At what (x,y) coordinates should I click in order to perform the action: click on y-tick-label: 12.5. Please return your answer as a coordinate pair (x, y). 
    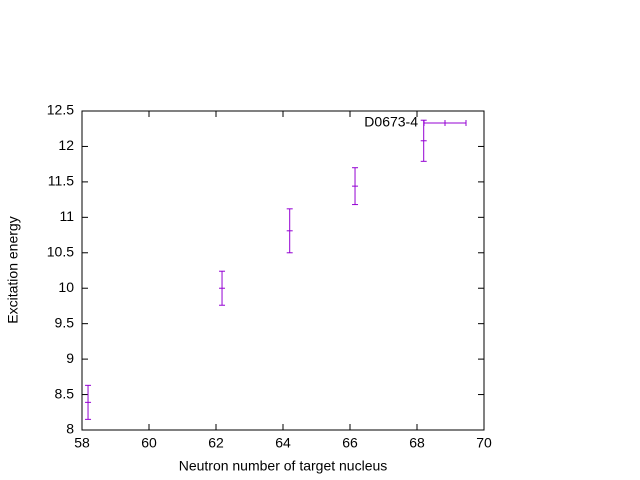
    Looking at the image, I should click on (60, 110).